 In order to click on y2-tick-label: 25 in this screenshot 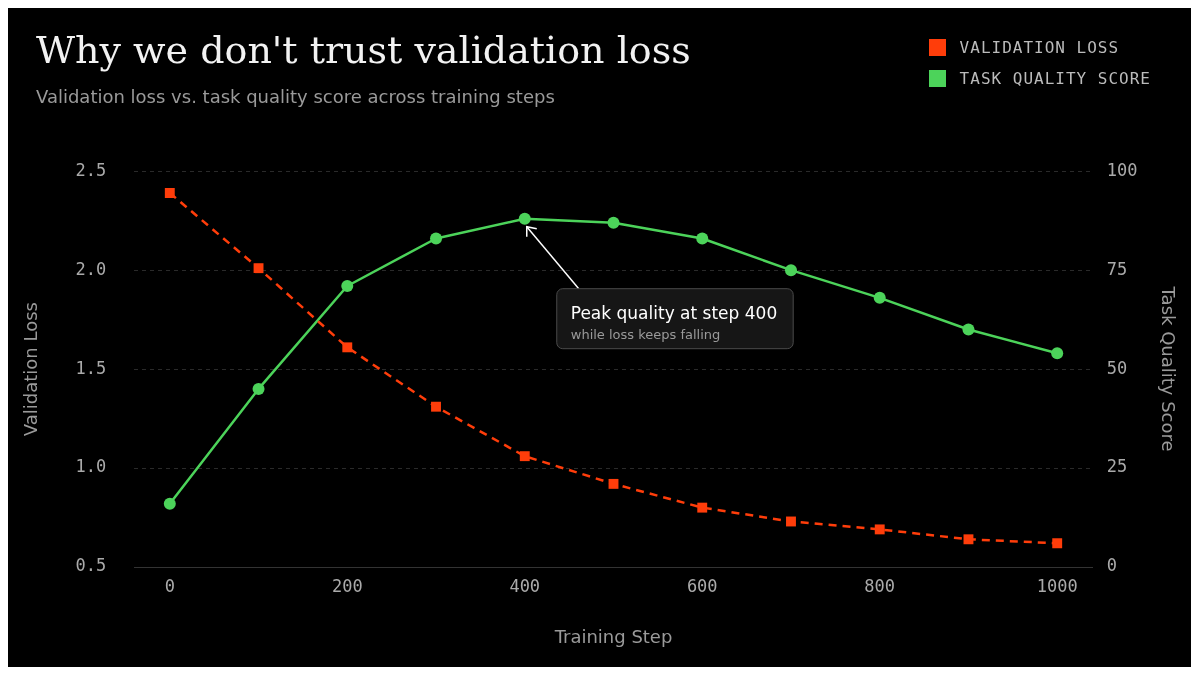, I will do `click(1117, 466)`.